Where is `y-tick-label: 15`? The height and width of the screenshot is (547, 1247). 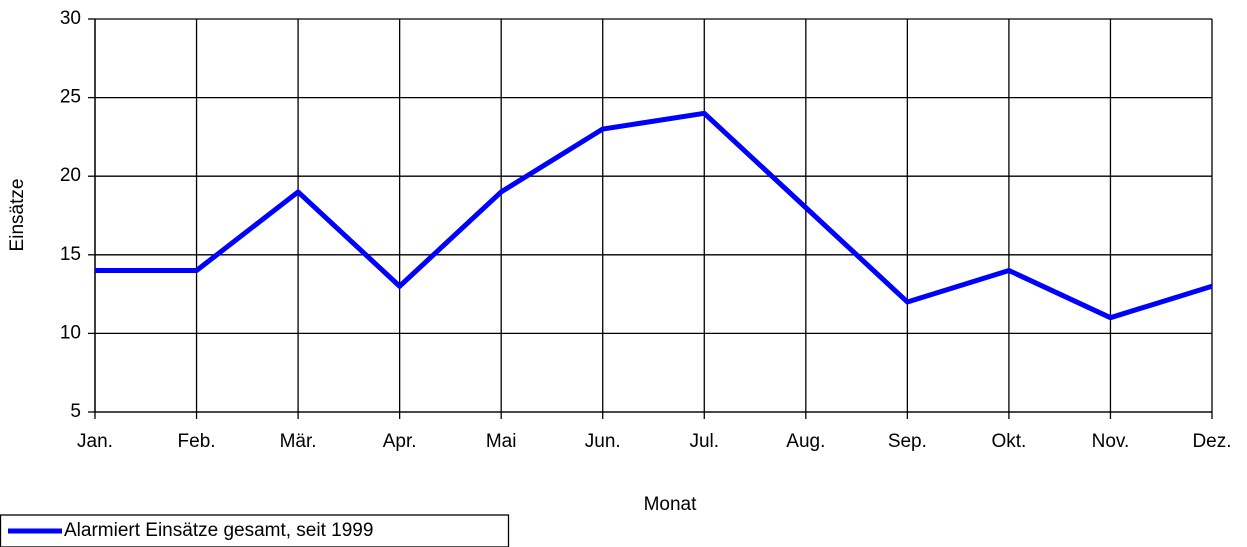 y-tick-label: 15 is located at coordinates (70, 254).